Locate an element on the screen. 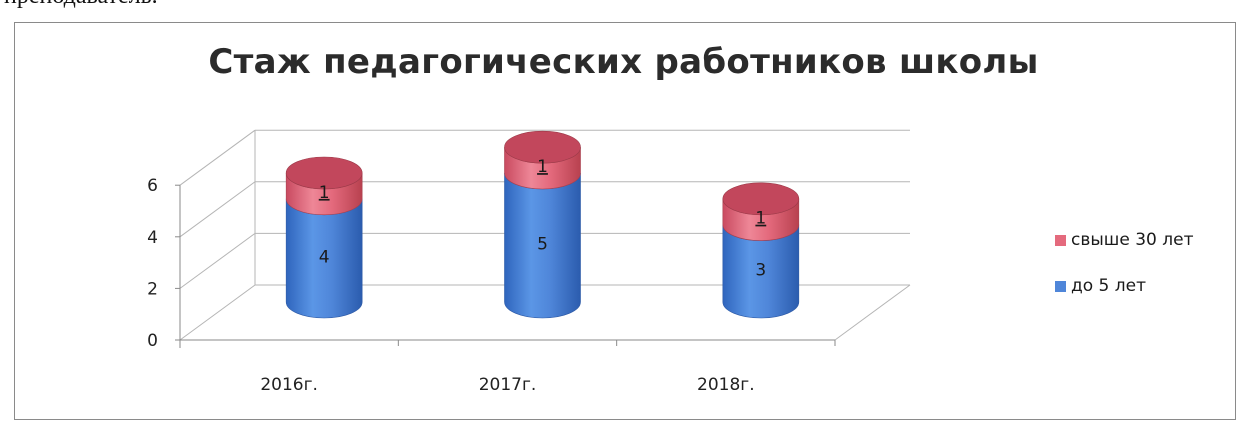  legend-label-over-30: свыше 30 лет is located at coordinates (1132, 240).